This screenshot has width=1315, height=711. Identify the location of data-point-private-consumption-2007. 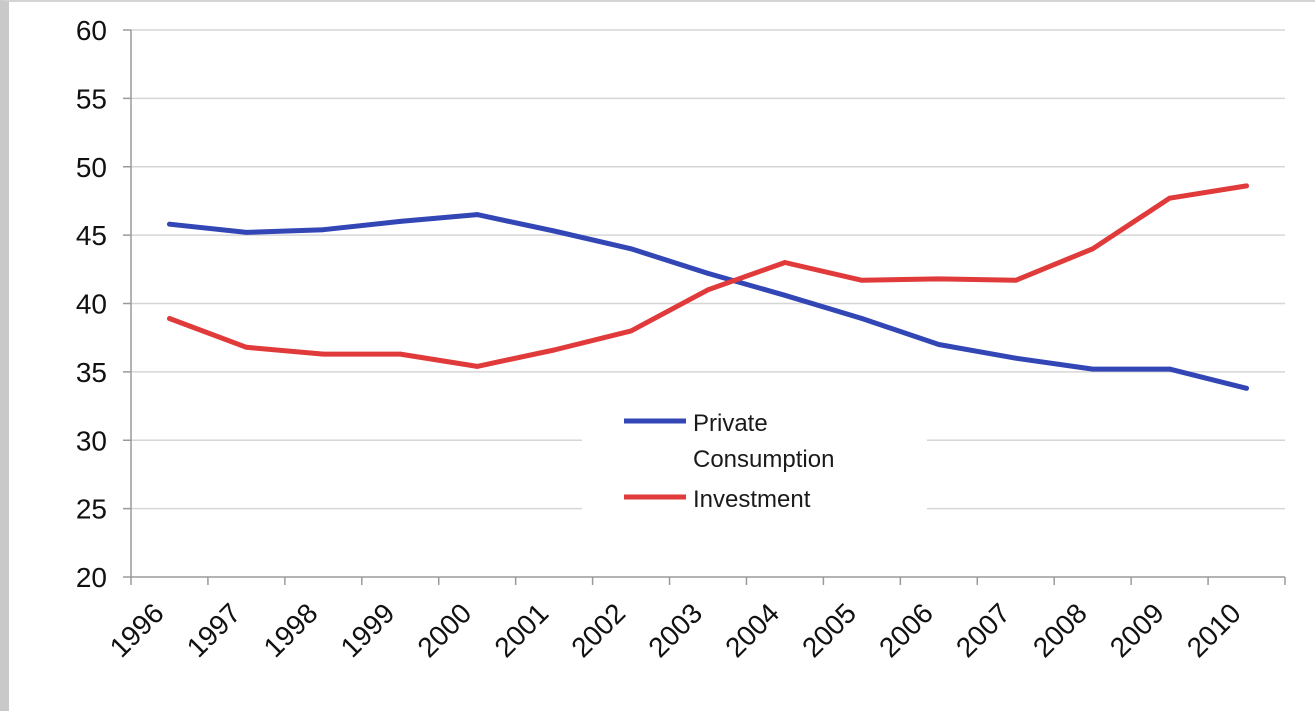
(1016, 358).